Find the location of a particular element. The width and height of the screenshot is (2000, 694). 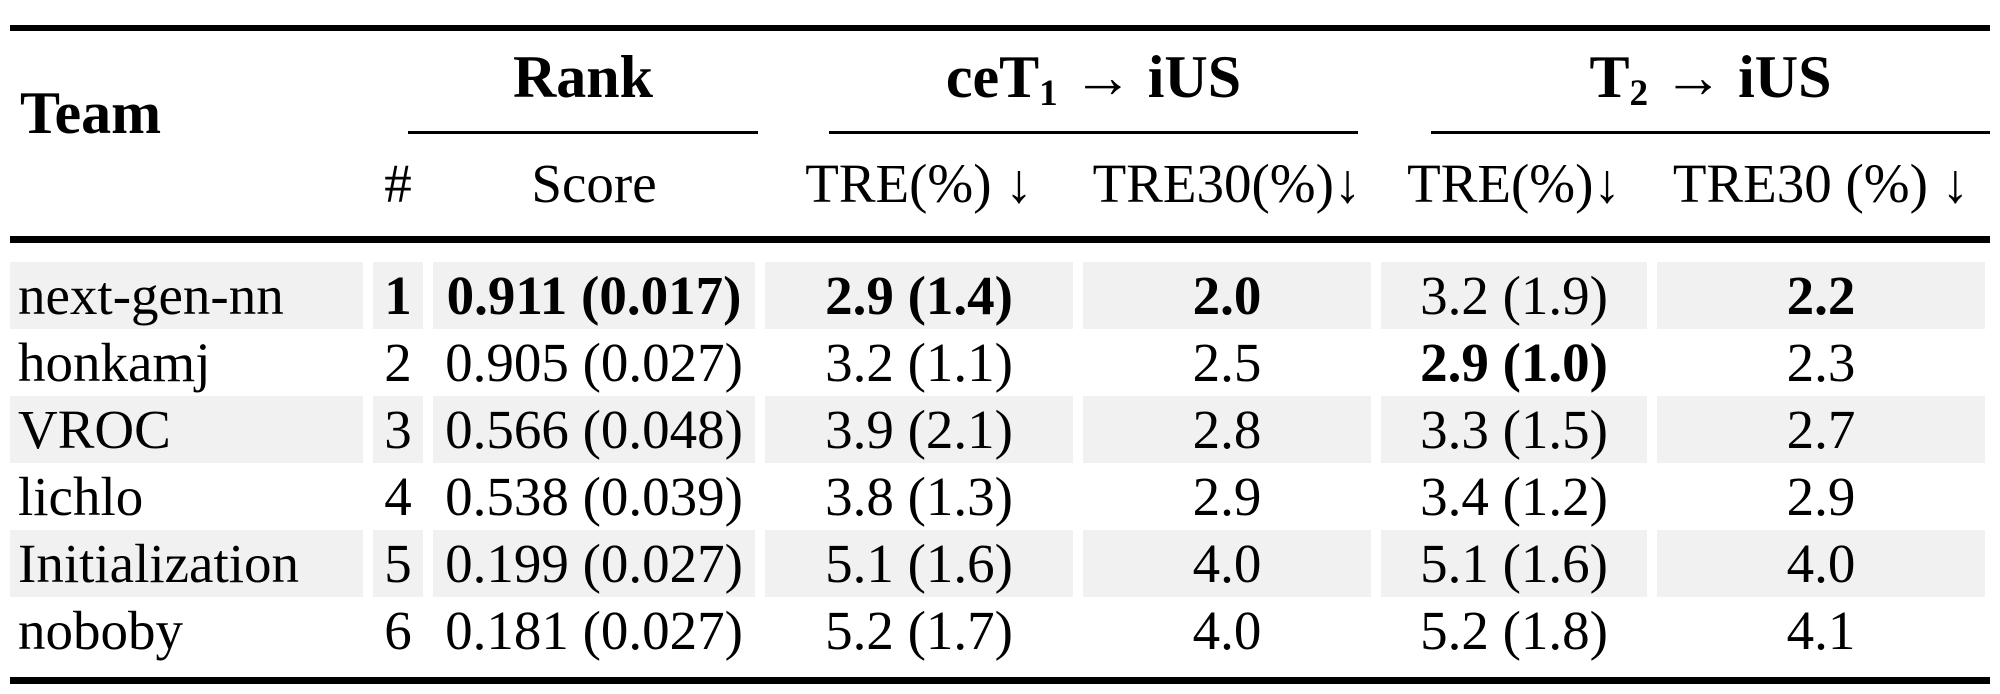

cell-score: 0.538 (0.039) is located at coordinates (594, 496).